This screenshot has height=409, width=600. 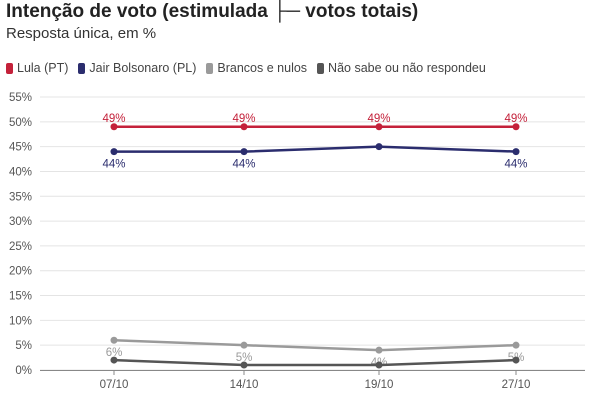 I want to click on y-tick-label: 40%, so click(x=20, y=172).